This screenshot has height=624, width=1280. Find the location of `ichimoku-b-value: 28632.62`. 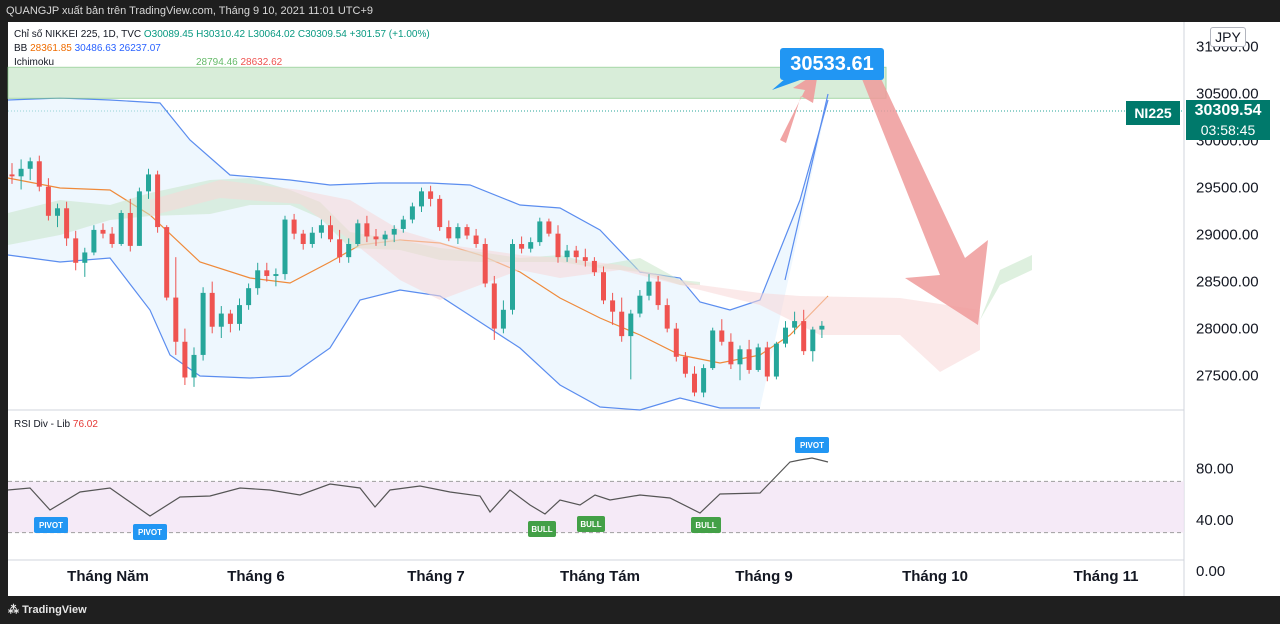

ichimoku-b-value: 28632.62 is located at coordinates (261, 62).